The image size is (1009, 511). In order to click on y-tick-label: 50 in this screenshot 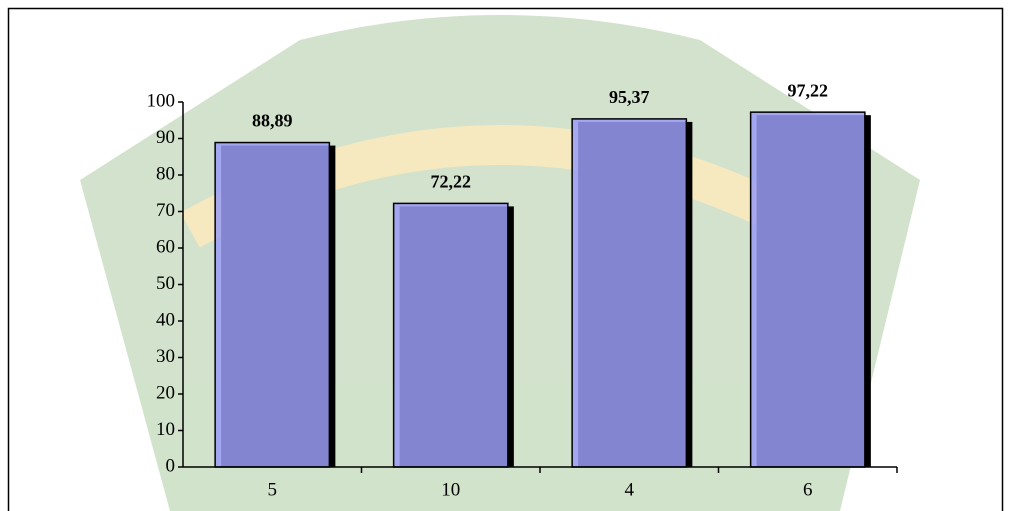, I will do `click(165, 283)`.